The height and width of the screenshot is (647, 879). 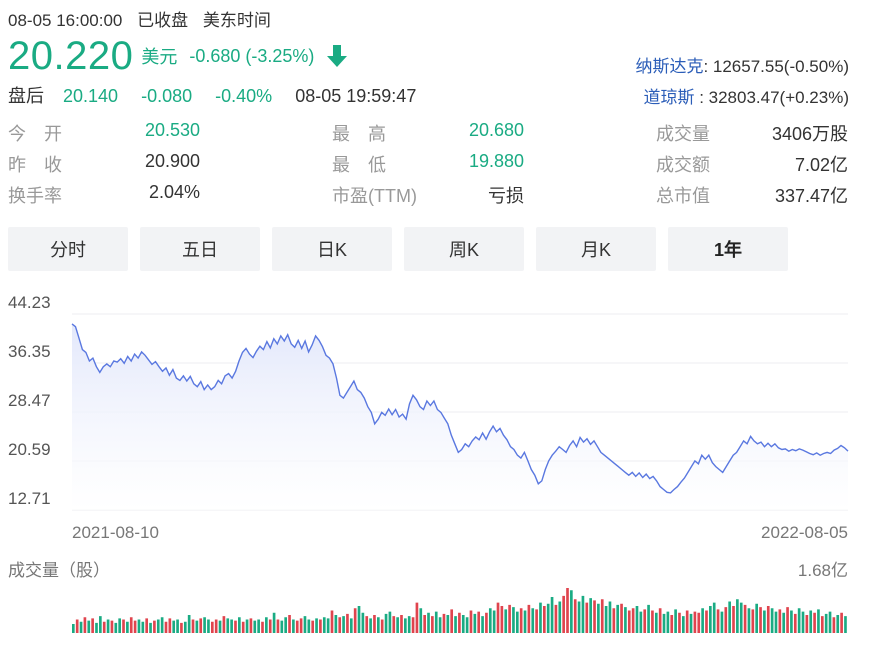 What do you see at coordinates (200, 249) in the screenshot?
I see `tab-five-day: 五日` at bounding box center [200, 249].